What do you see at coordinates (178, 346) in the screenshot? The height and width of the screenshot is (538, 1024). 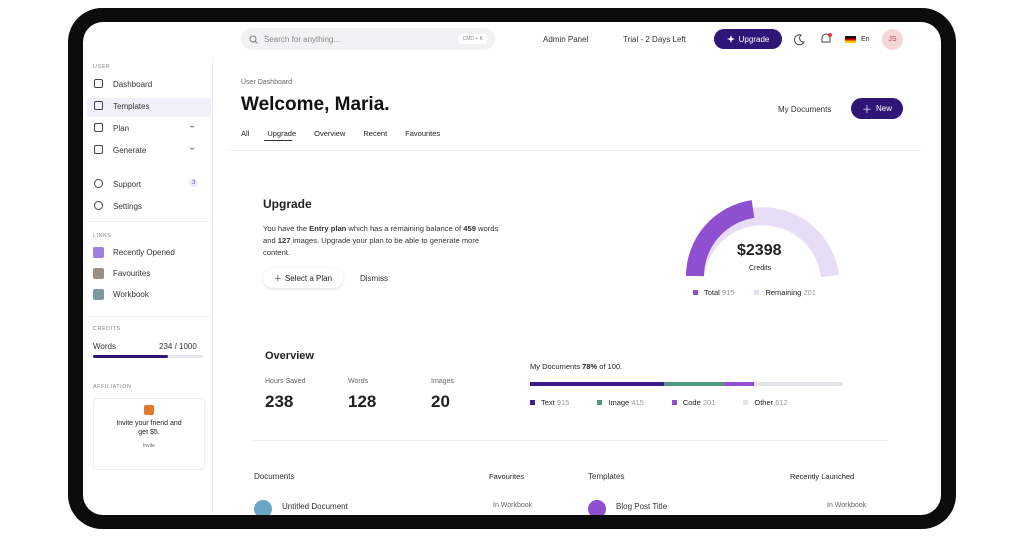 I see `credits-value: 234 / 1000` at bounding box center [178, 346].